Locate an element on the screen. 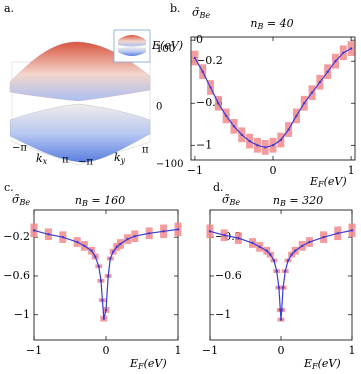 This screenshot has width=361, height=374. panel-label: b. is located at coordinates (175, 8).